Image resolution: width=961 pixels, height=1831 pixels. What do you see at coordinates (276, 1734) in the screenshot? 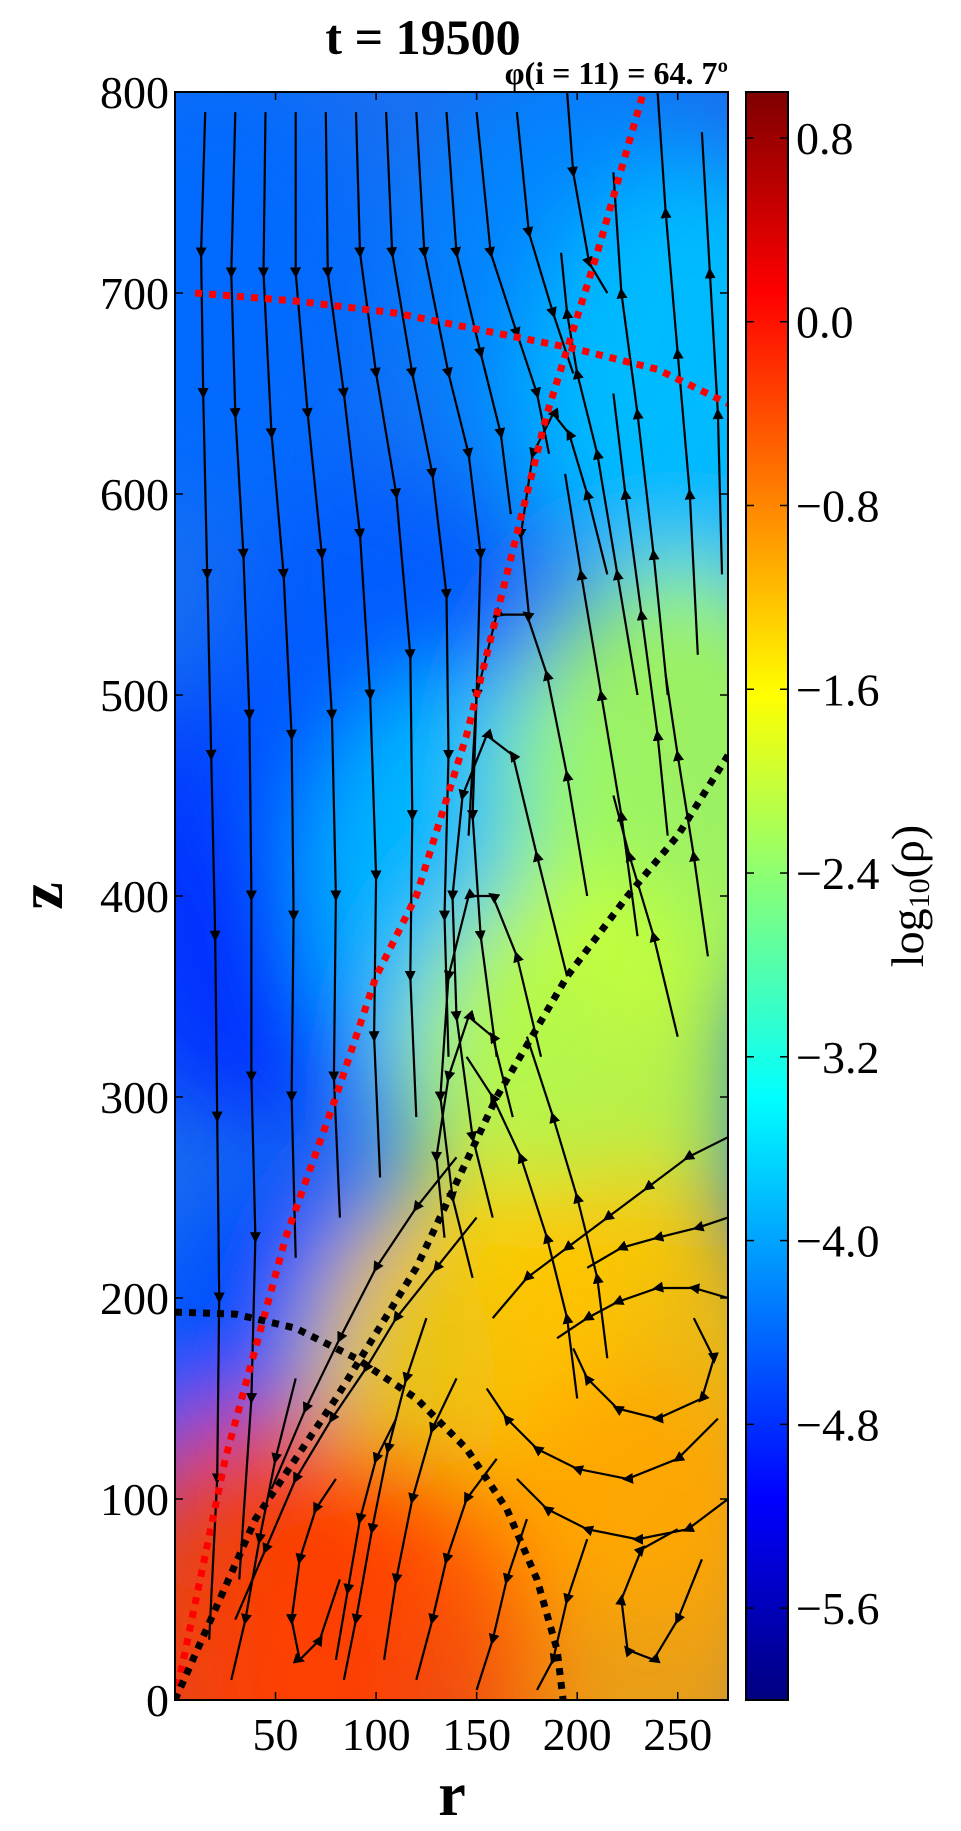
I see `x-tick-label: 50` at bounding box center [276, 1734].